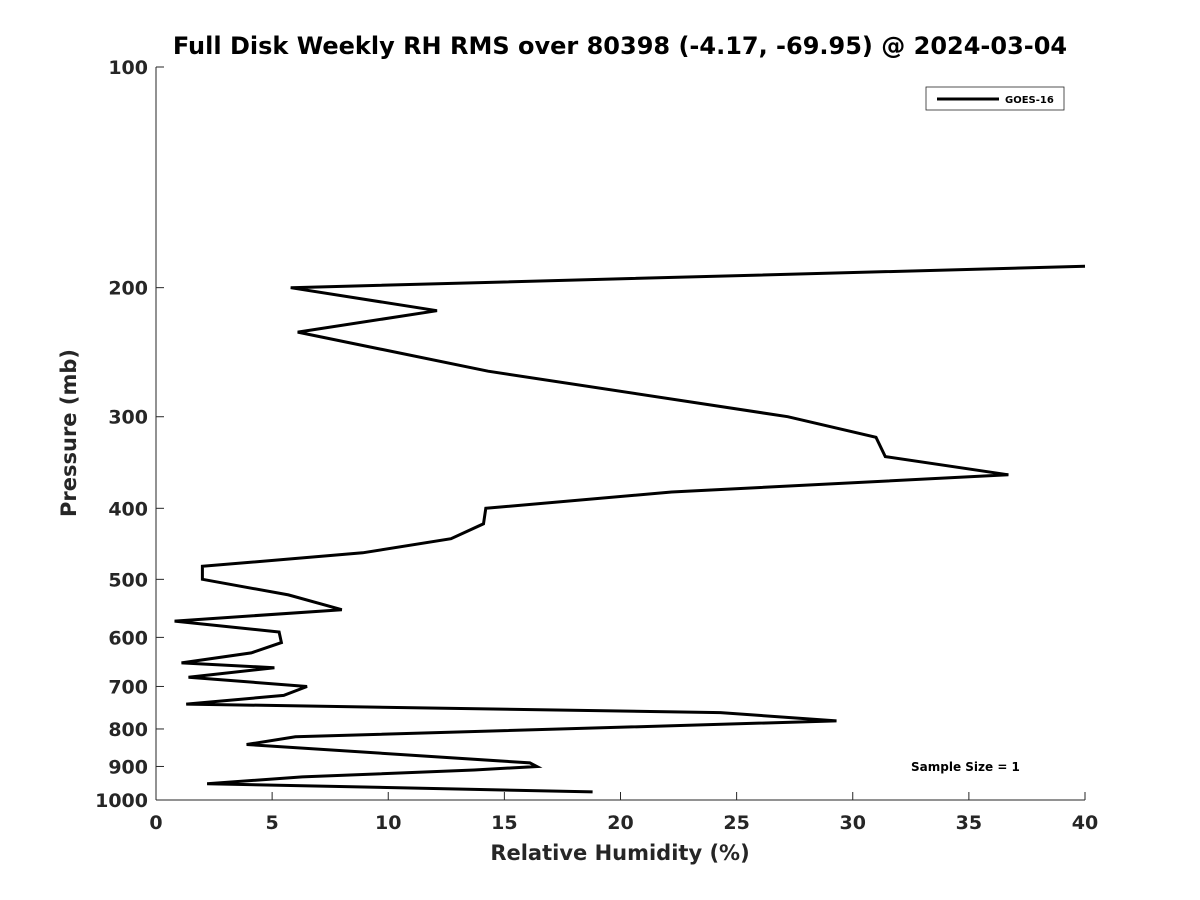  I want to click on y-tick-label: 900, so click(128, 767).